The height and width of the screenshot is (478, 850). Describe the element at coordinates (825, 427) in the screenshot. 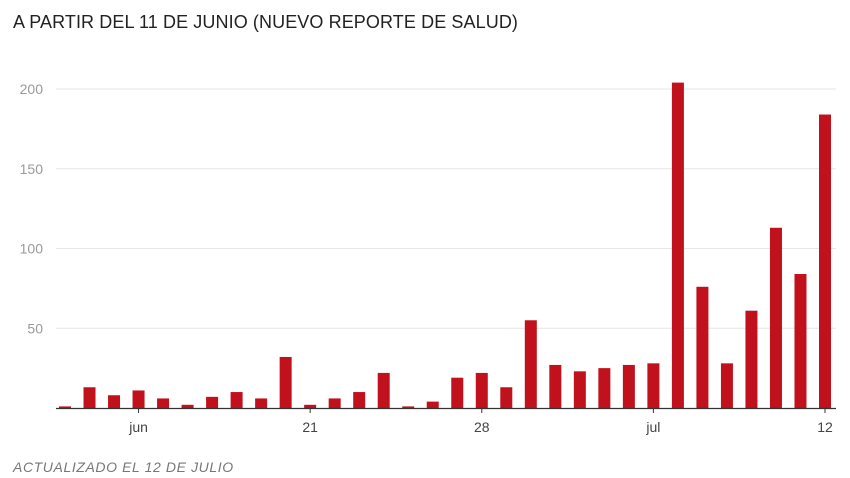

I see `x-tick-label: 12` at that location.